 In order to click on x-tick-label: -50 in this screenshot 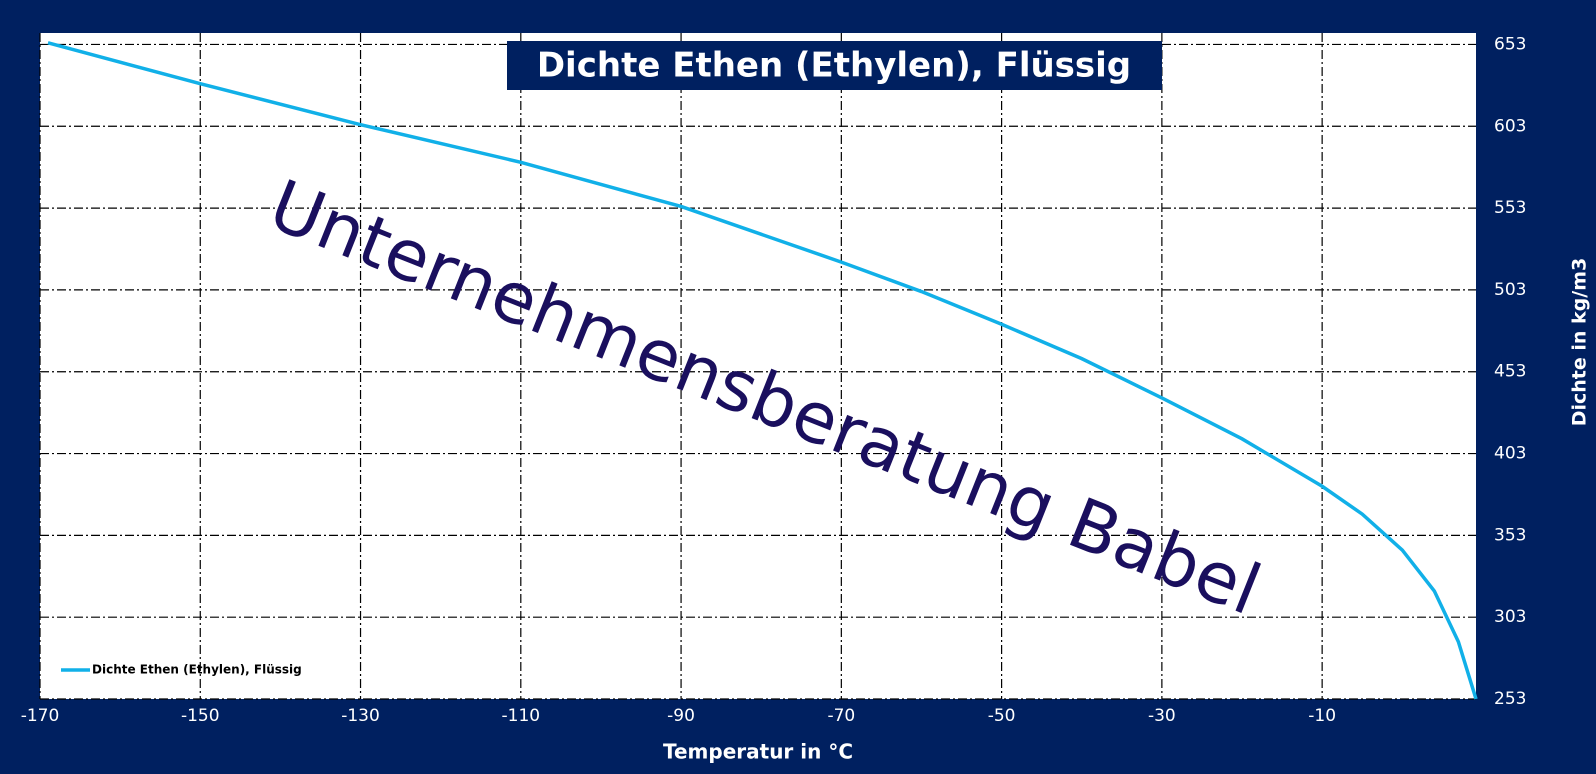, I will do `click(1002, 716)`.